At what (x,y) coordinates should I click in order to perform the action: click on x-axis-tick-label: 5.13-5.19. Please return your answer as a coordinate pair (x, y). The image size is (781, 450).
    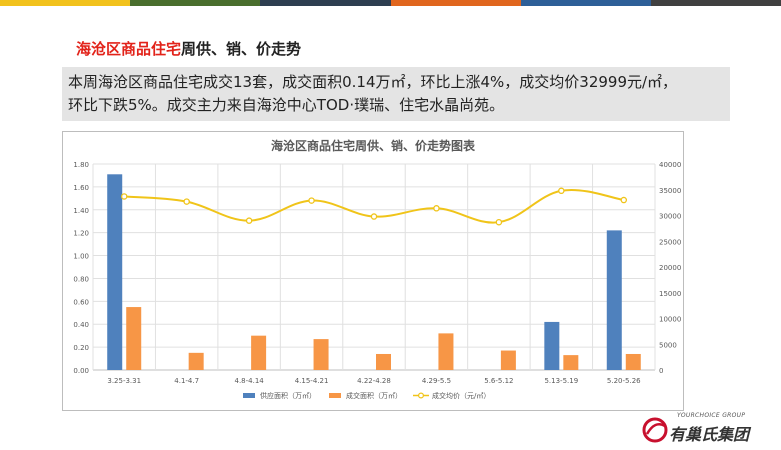
    Looking at the image, I should click on (561, 381).